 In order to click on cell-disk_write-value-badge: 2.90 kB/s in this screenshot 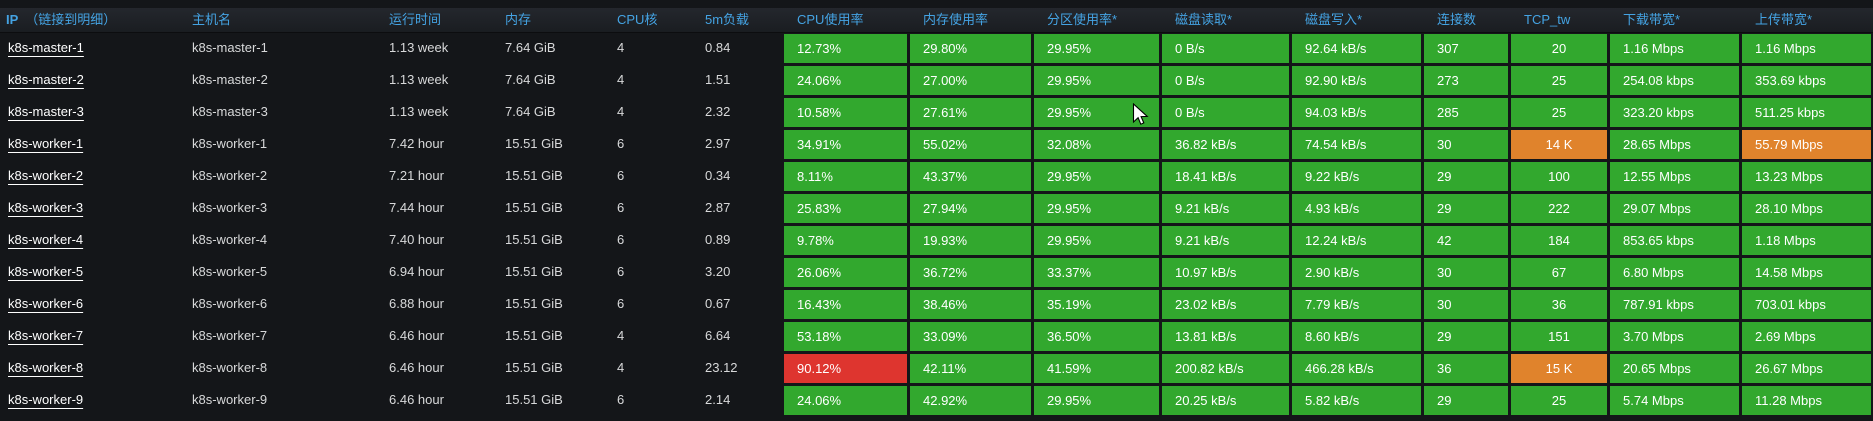, I will do `click(1356, 272)`.